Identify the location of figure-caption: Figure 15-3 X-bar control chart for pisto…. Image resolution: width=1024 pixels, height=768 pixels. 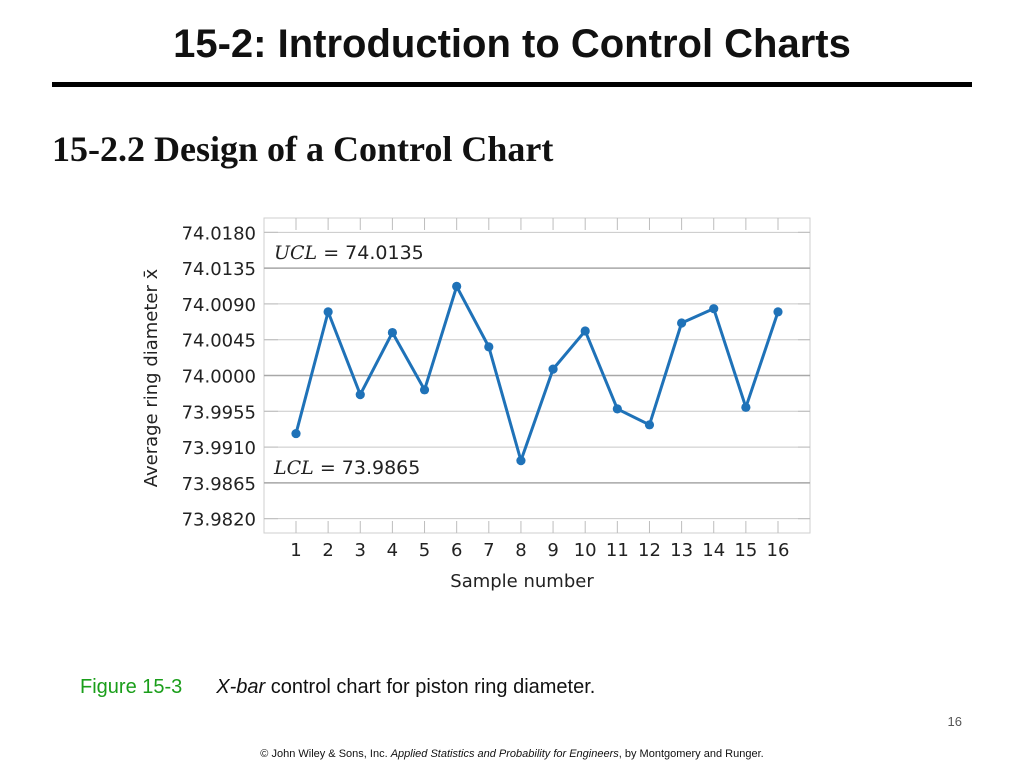
(337, 687).